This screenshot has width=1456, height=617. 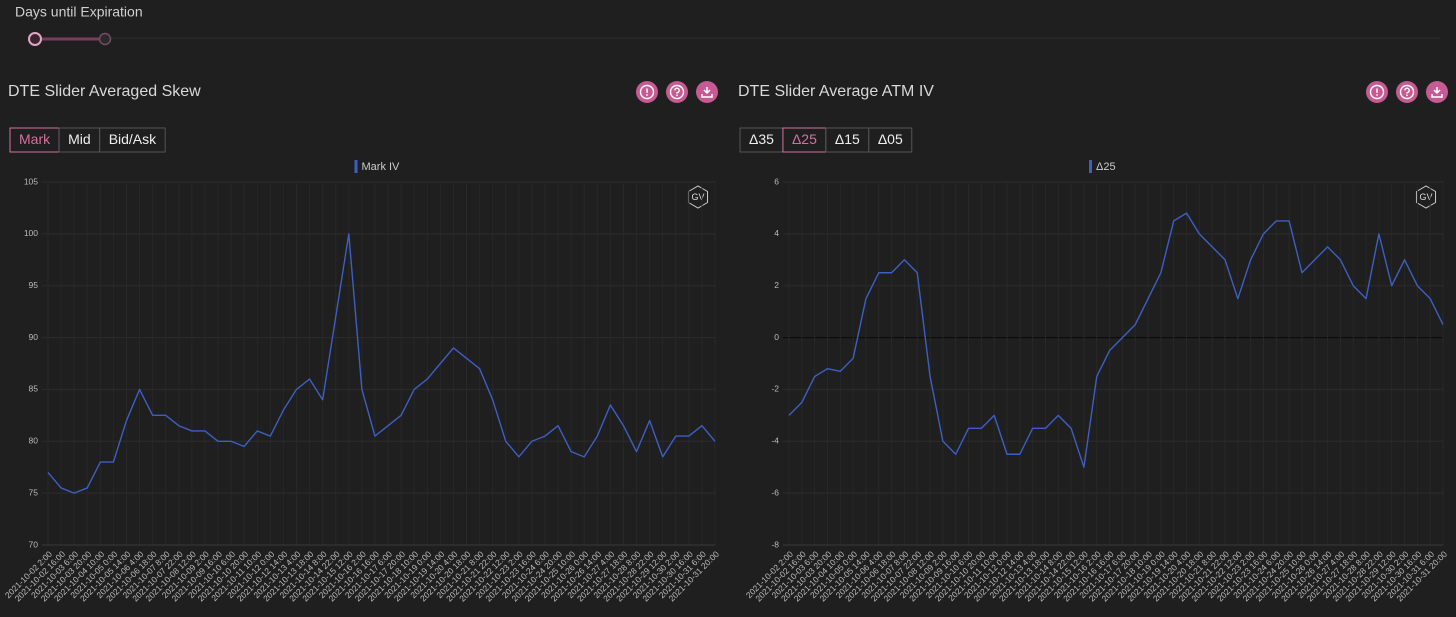 What do you see at coordinates (79, 12) in the screenshot?
I see `slider-label: Days until Expiration` at bounding box center [79, 12].